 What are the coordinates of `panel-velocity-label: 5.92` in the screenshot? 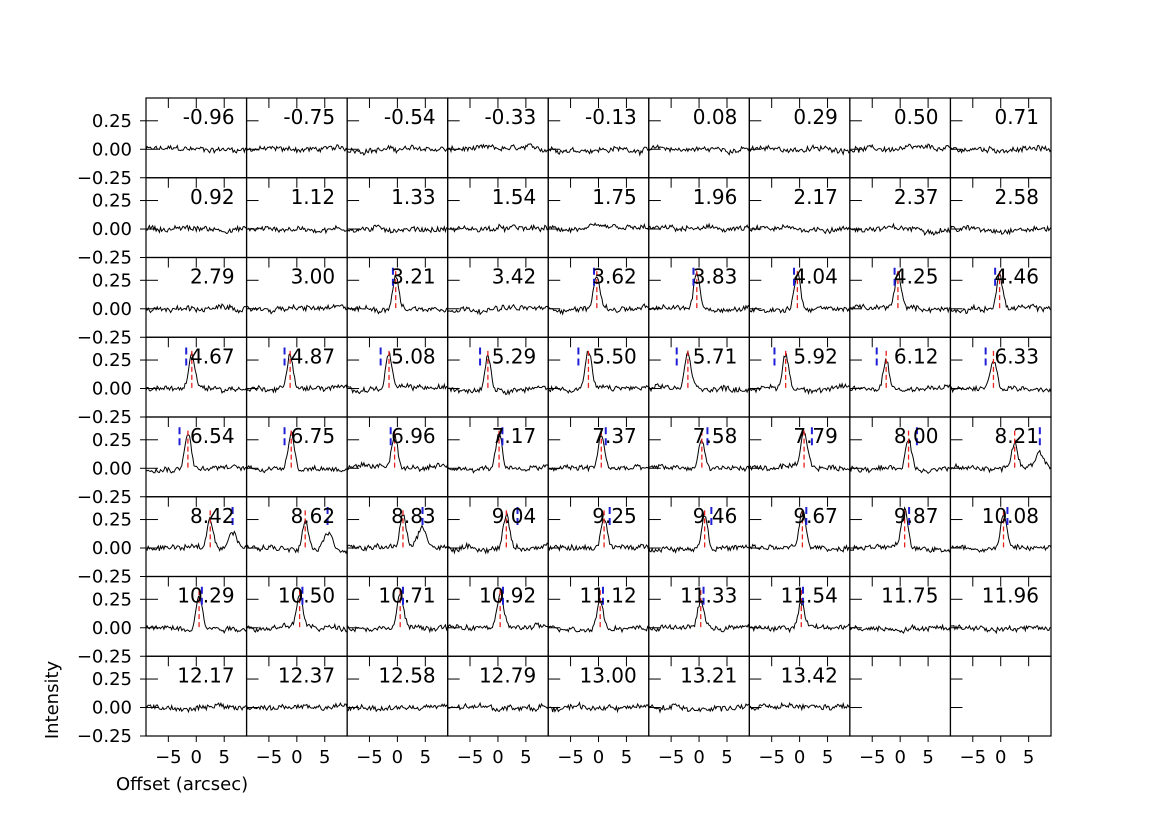 It's located at (815, 356).